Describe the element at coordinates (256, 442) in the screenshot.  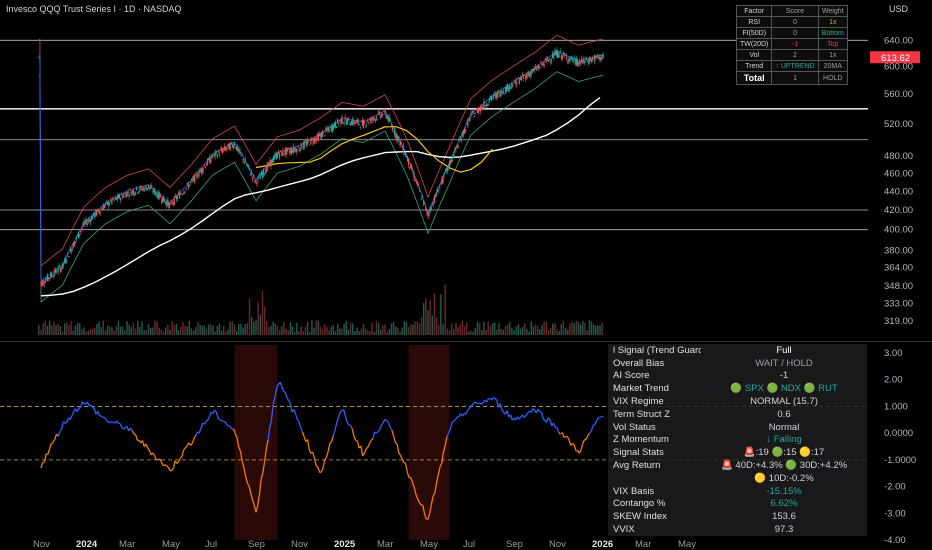
I see `stress-zone` at that location.